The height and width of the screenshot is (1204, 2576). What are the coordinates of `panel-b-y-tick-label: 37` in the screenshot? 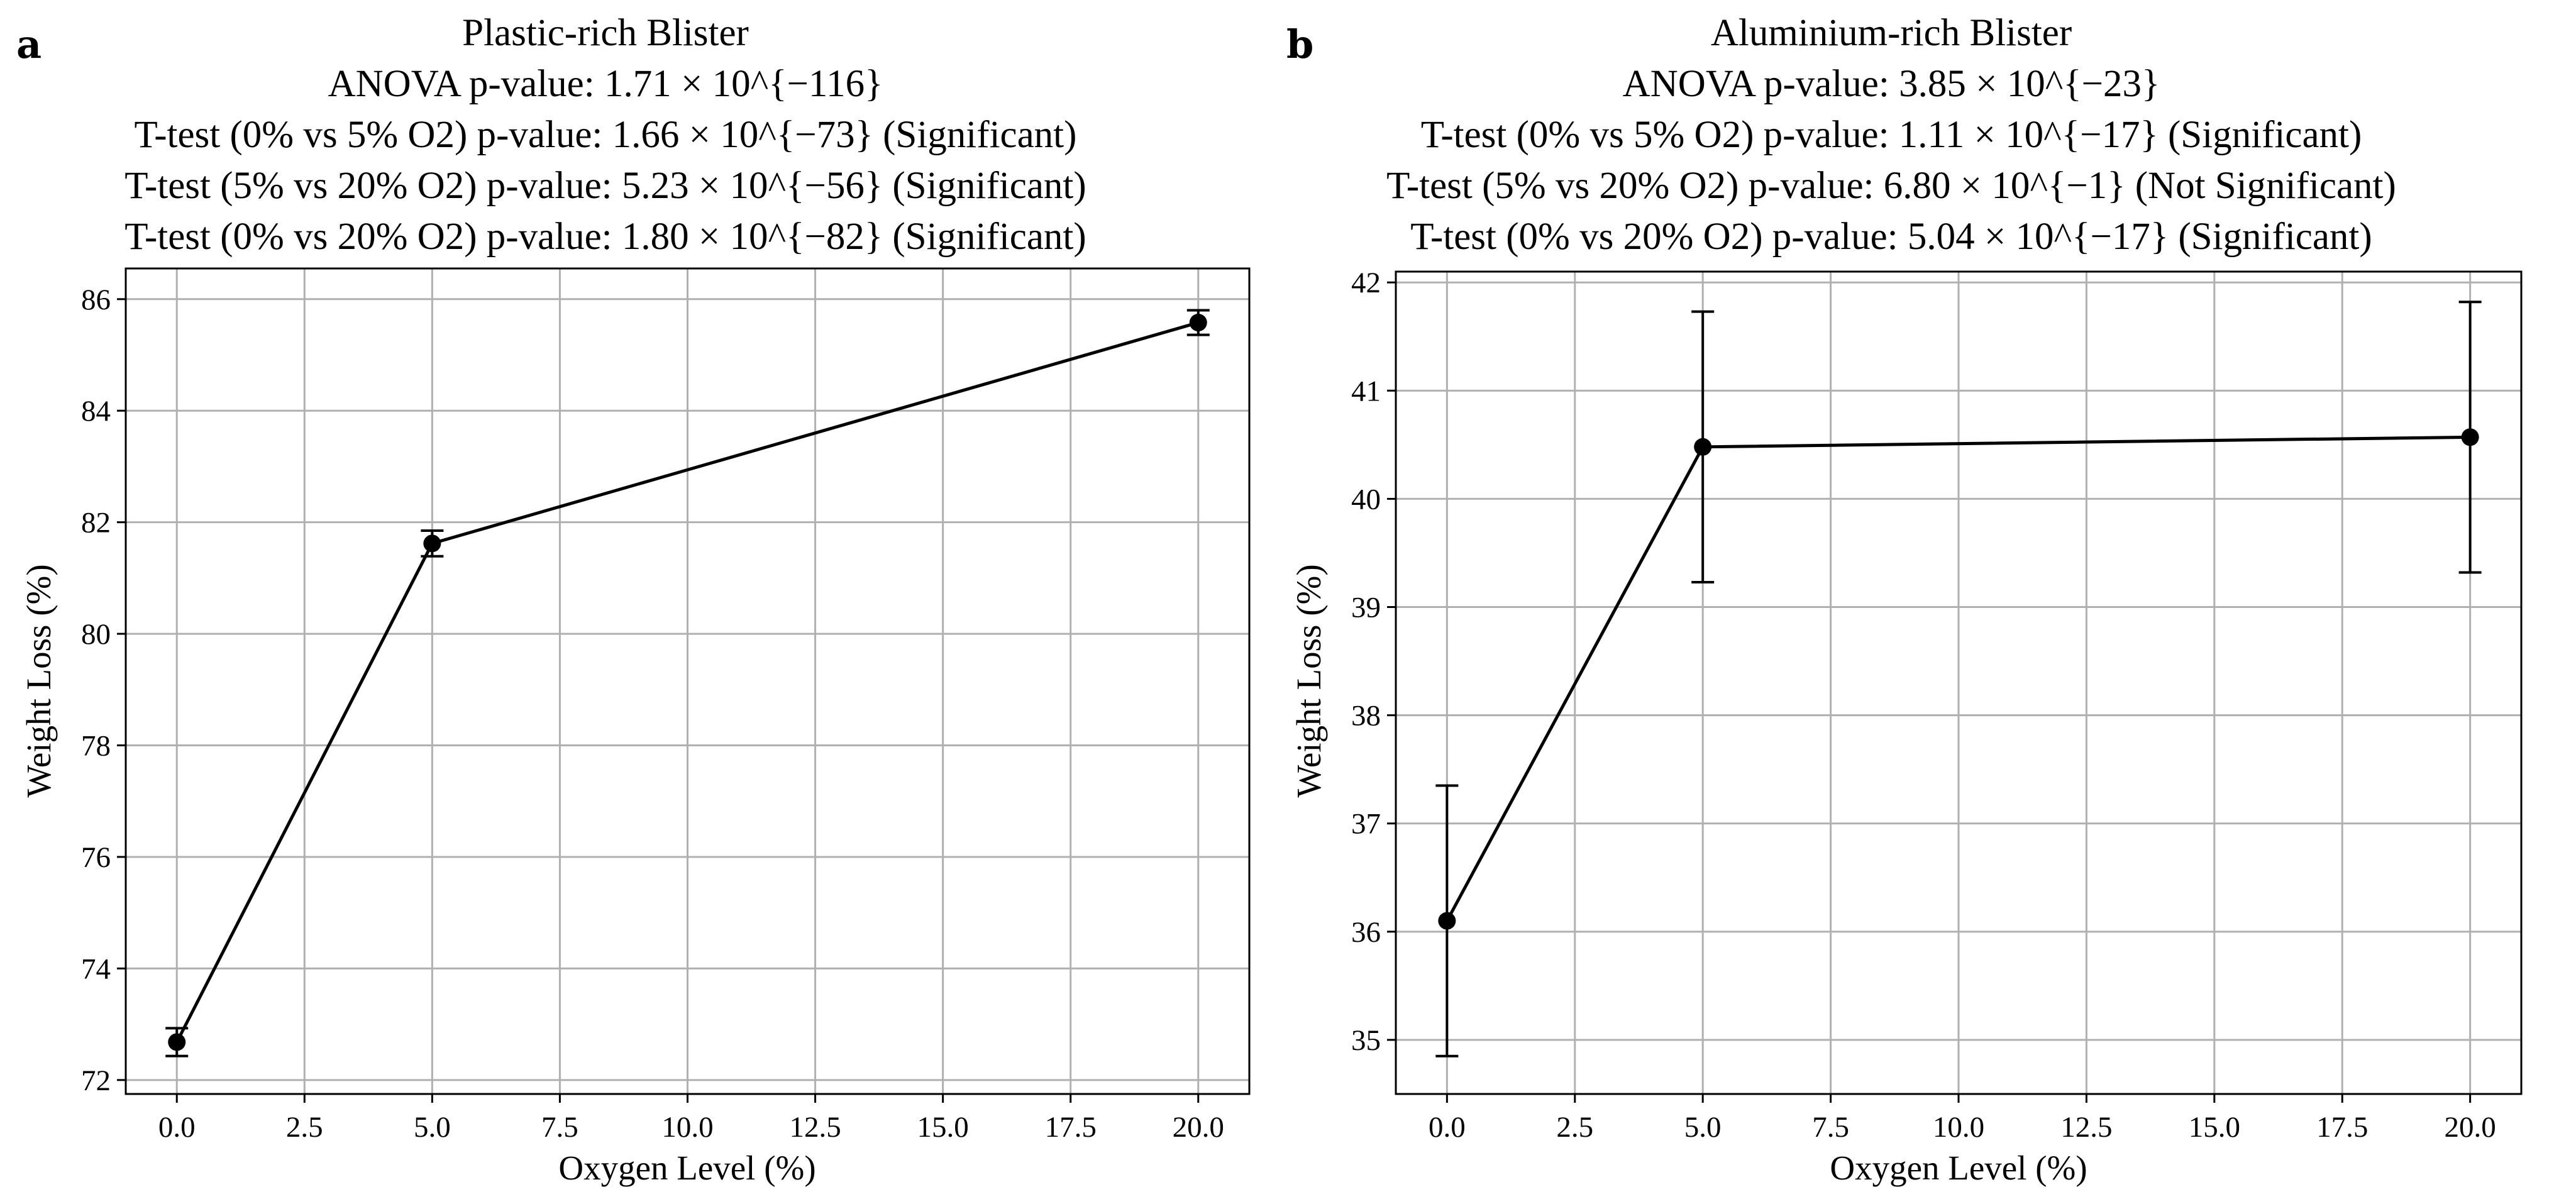 It's located at (1366, 825).